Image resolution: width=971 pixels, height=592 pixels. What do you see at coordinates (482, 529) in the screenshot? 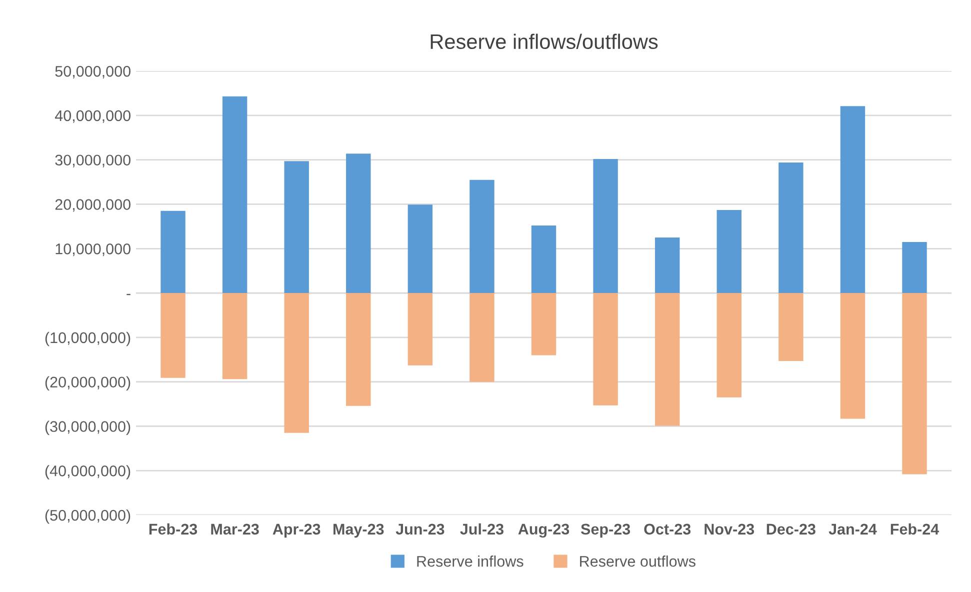
I see `x-tick-label: Jul-23` at bounding box center [482, 529].